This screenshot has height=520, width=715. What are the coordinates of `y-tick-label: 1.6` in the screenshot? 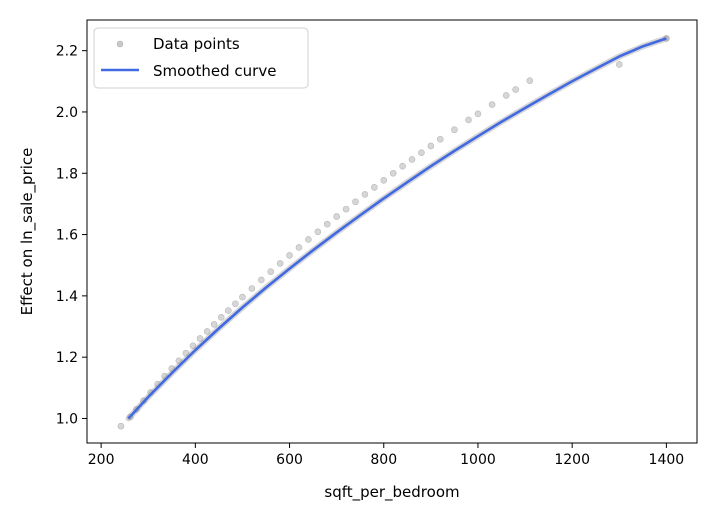 It's located at (67, 236).